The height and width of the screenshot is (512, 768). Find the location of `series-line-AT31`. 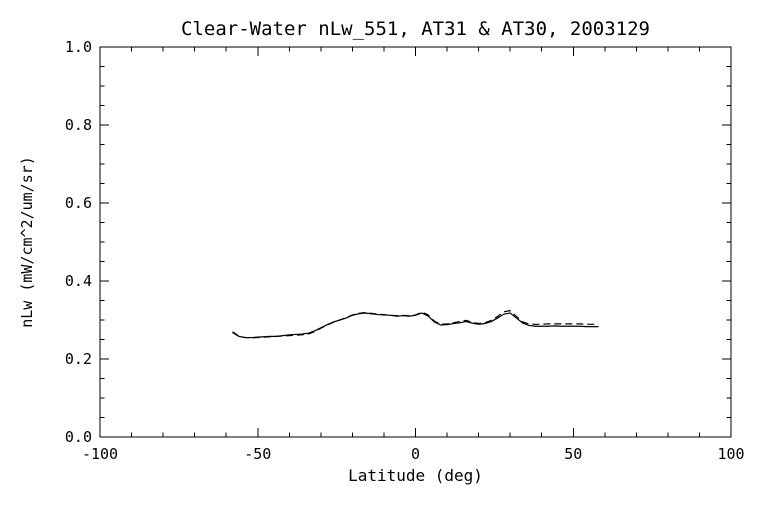

series-line-AT31 is located at coordinates (415, 325).